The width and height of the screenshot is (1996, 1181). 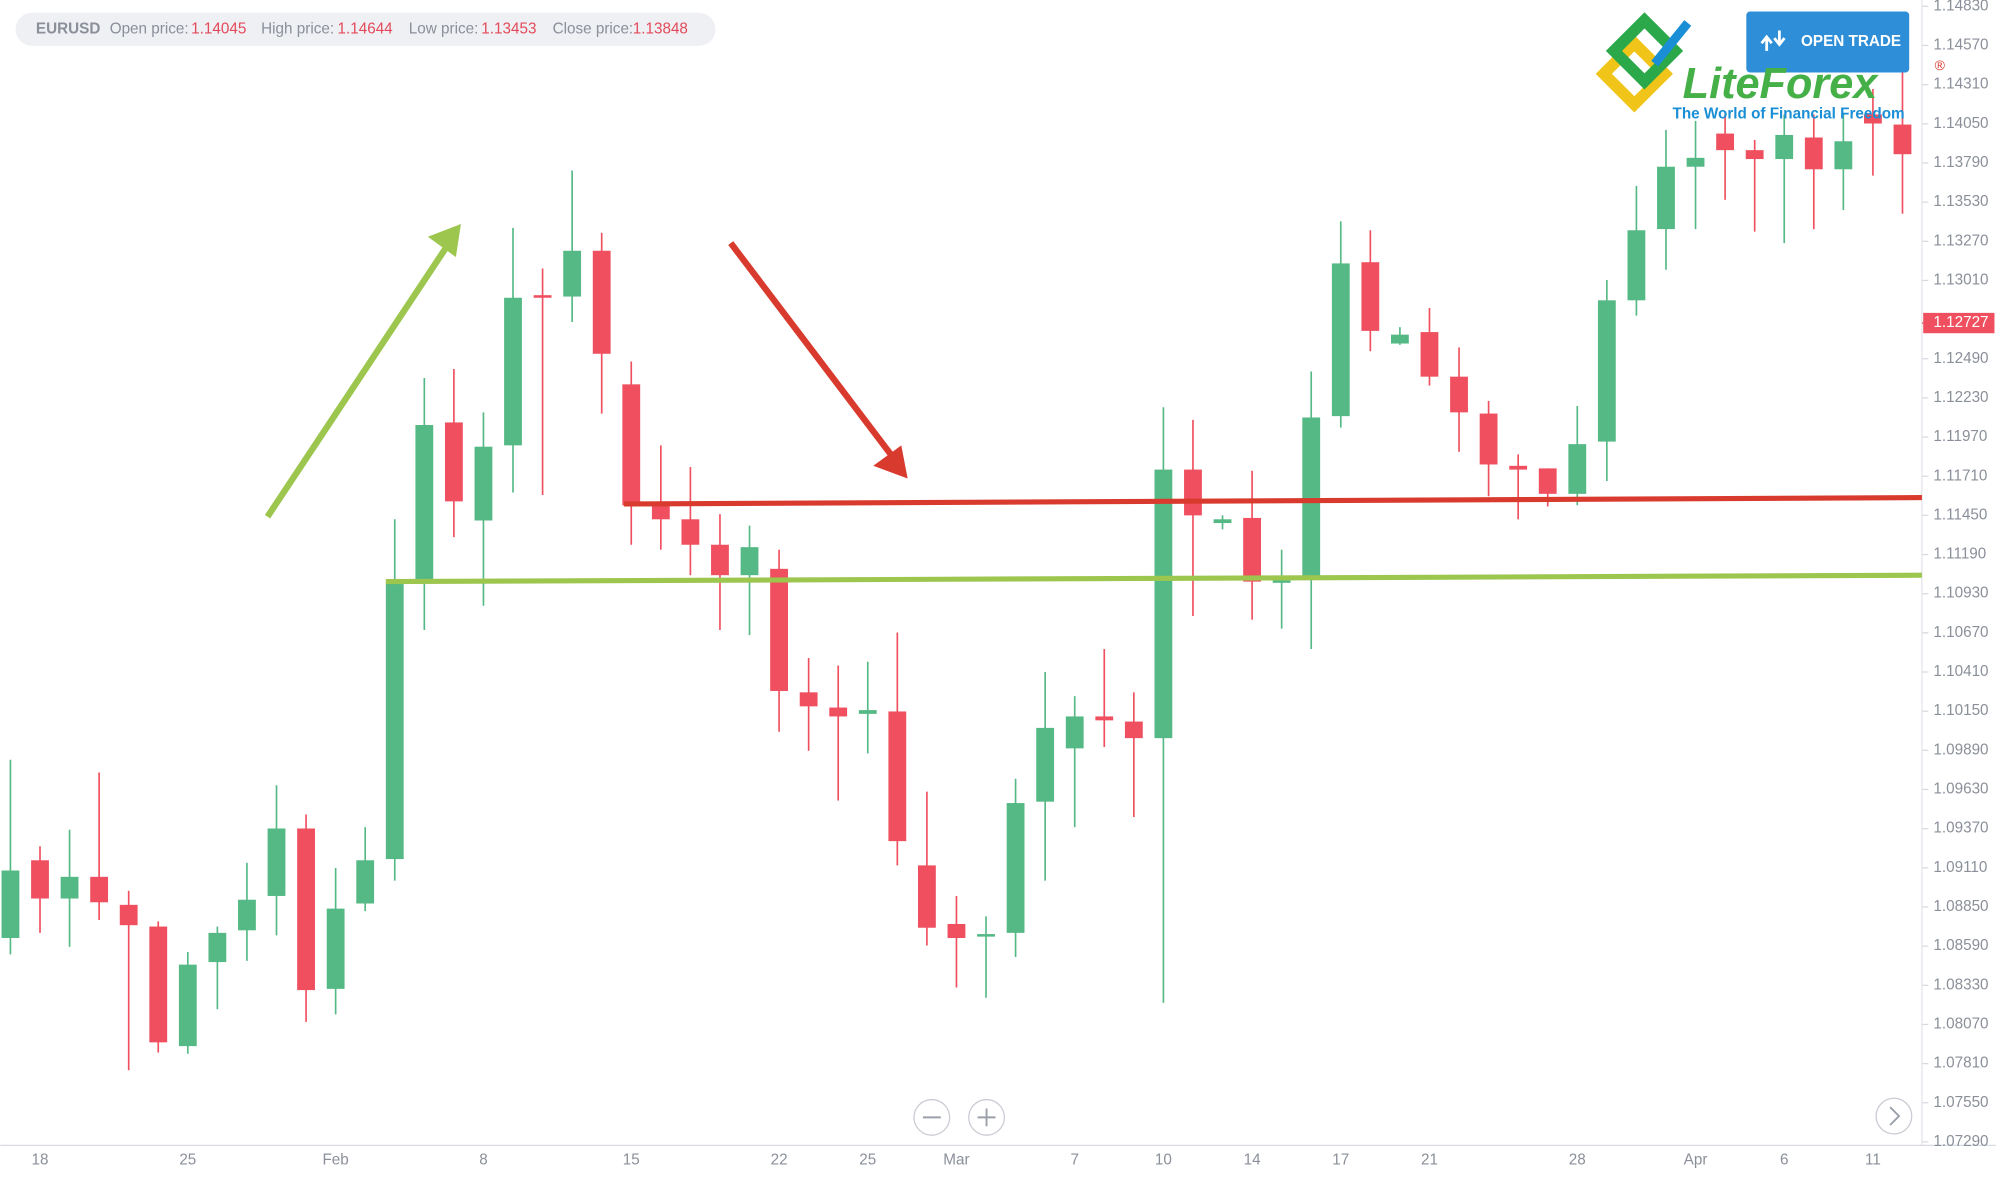 What do you see at coordinates (1873, 1160) in the screenshot?
I see `x-tick-label: 11` at bounding box center [1873, 1160].